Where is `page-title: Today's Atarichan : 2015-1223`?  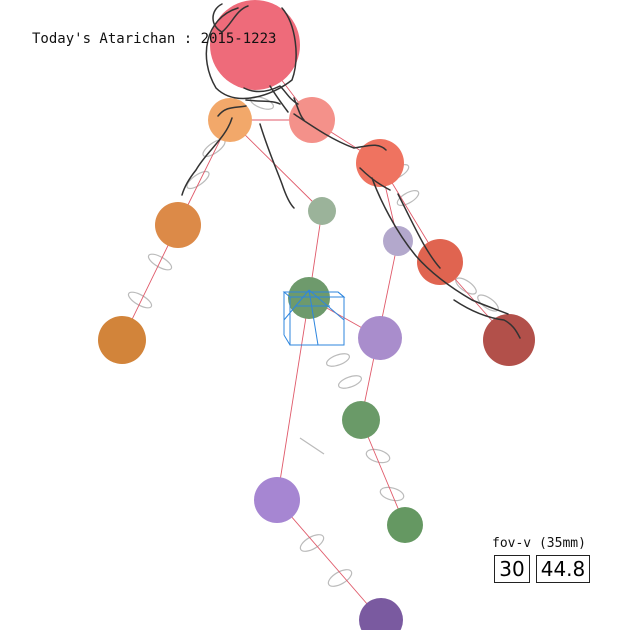
page-title: Today's Atarichan : 2015-1223 is located at coordinates (154, 39).